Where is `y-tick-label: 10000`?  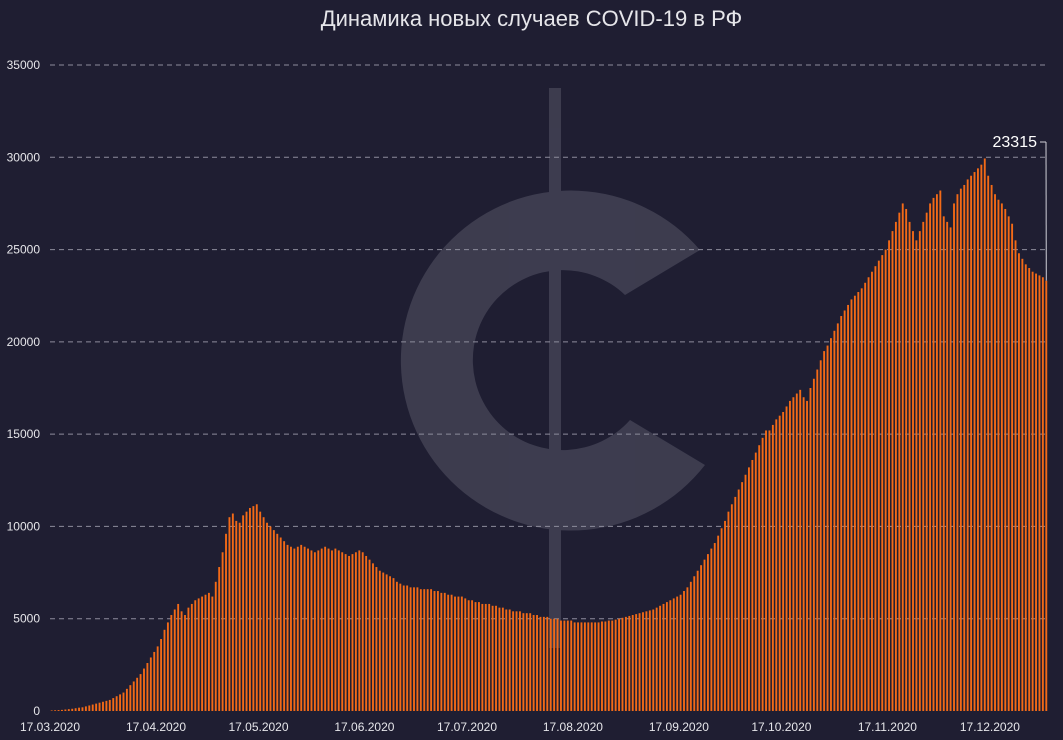
y-tick-label: 10000 is located at coordinates (24, 526).